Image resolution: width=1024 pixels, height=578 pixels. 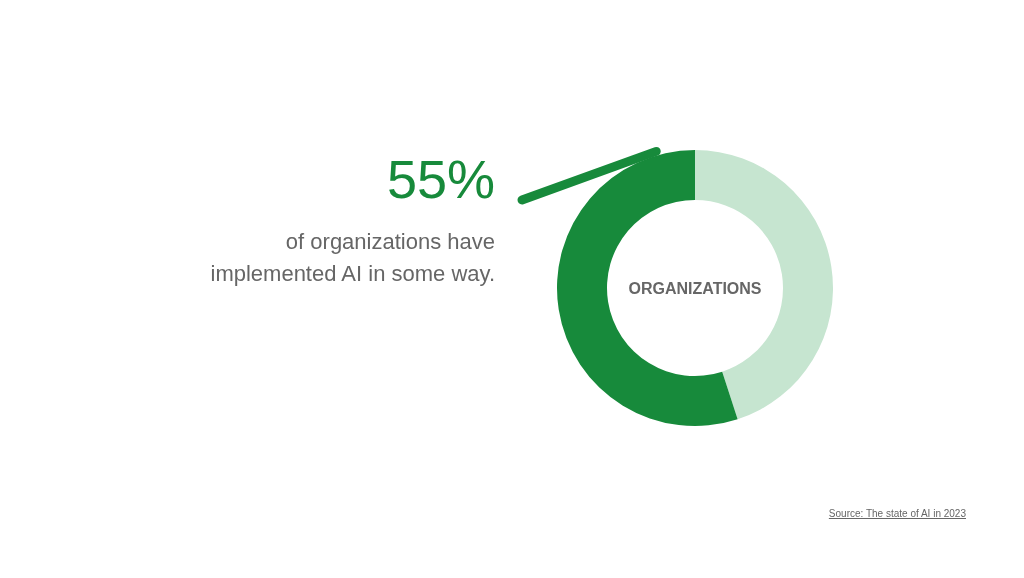 What do you see at coordinates (897, 513) in the screenshot?
I see `source-note: Source: The state of AI in 2023` at bounding box center [897, 513].